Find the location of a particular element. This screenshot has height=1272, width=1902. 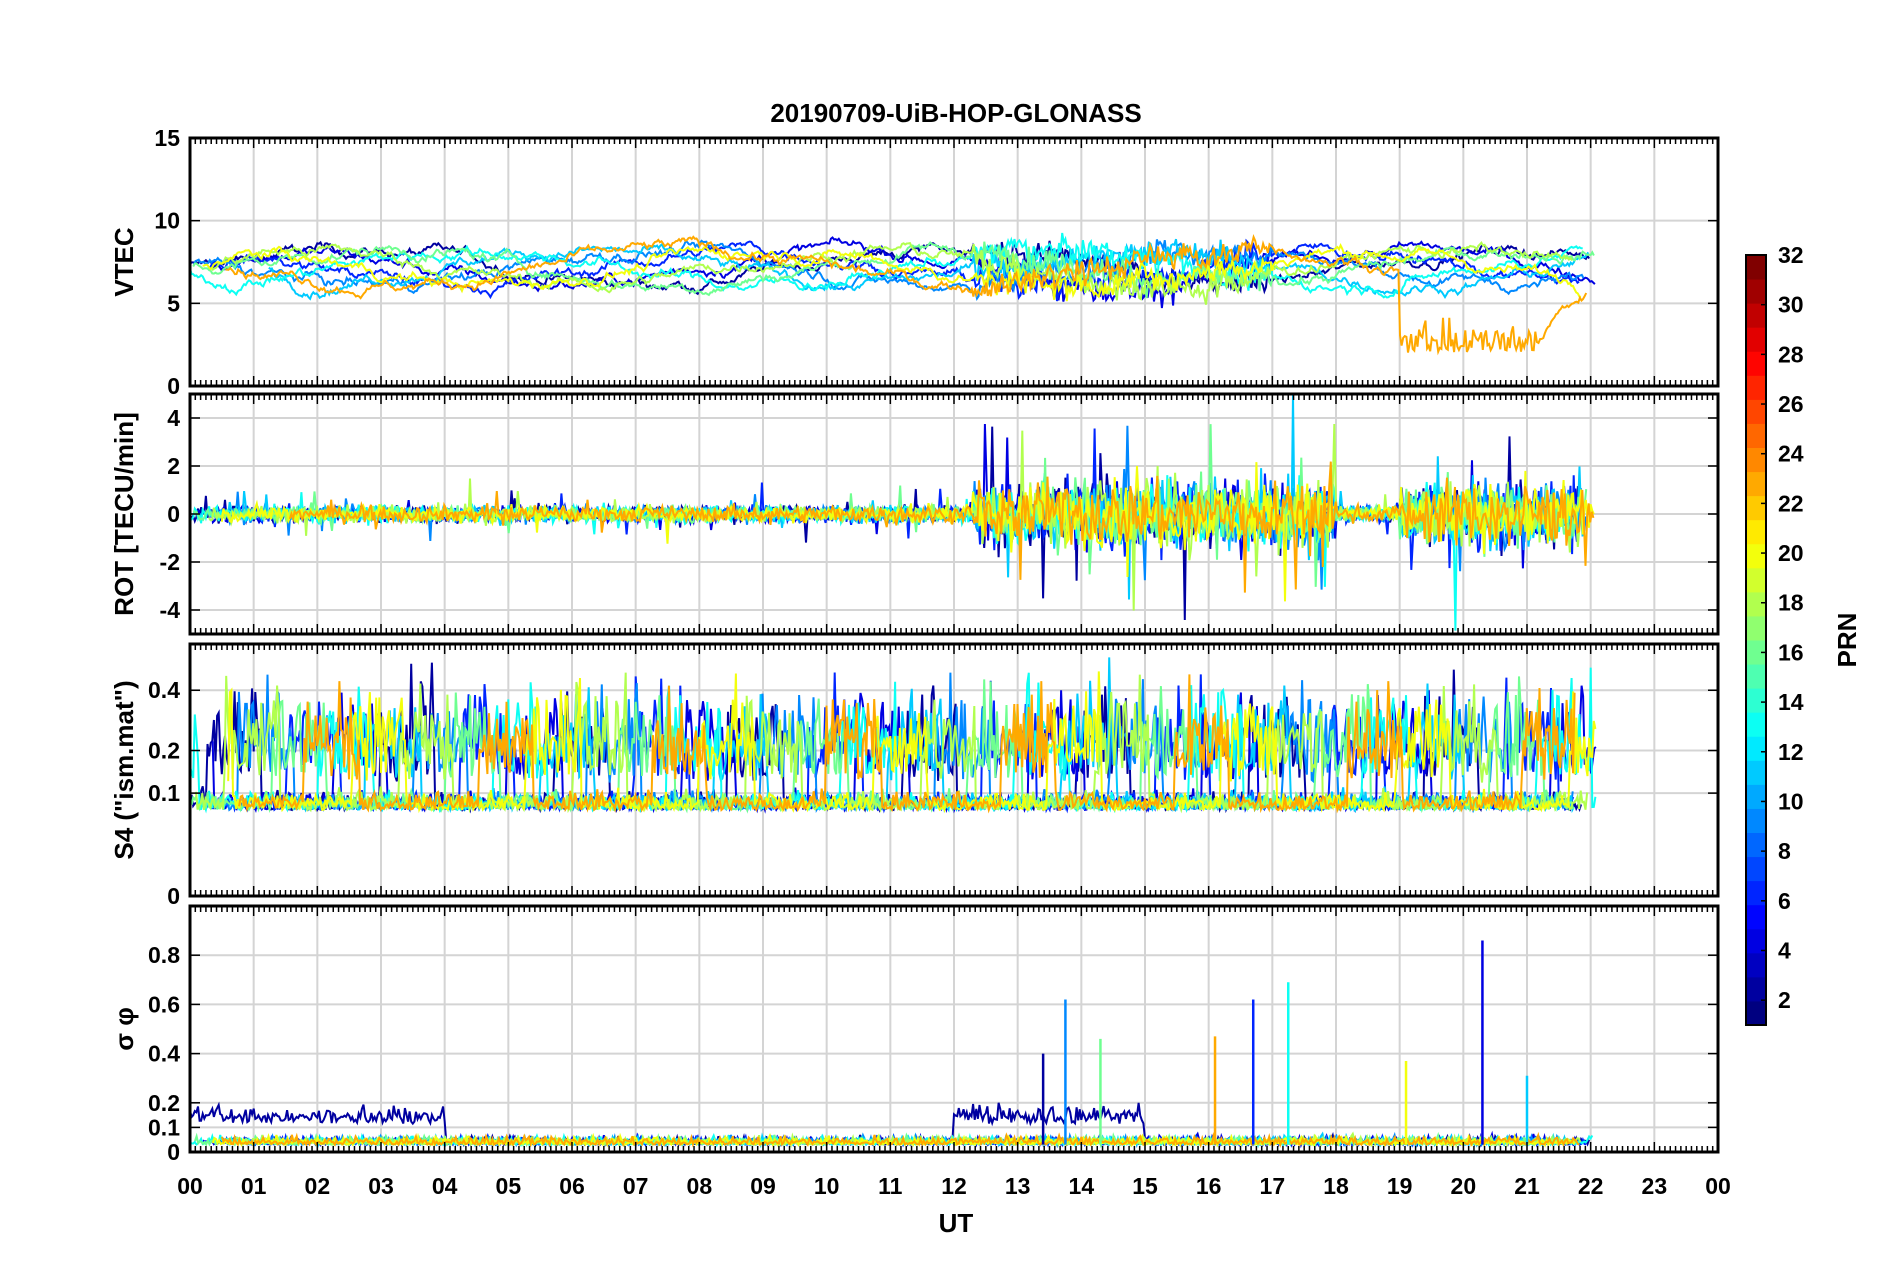

y-tick-label: 0.1 is located at coordinates (164, 793).